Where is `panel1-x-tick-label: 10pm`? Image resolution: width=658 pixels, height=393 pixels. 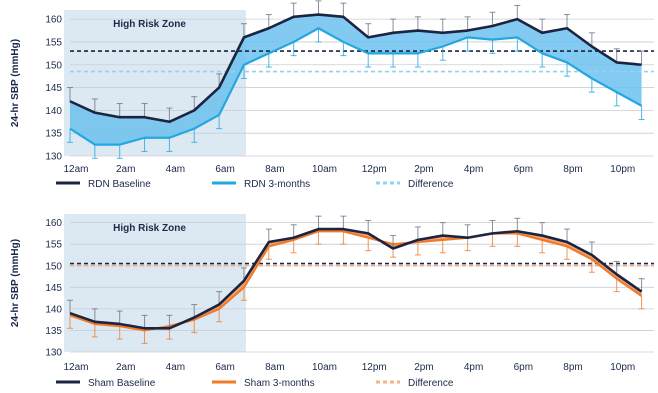
panel1-x-tick-label: 10pm is located at coordinates (622, 169).